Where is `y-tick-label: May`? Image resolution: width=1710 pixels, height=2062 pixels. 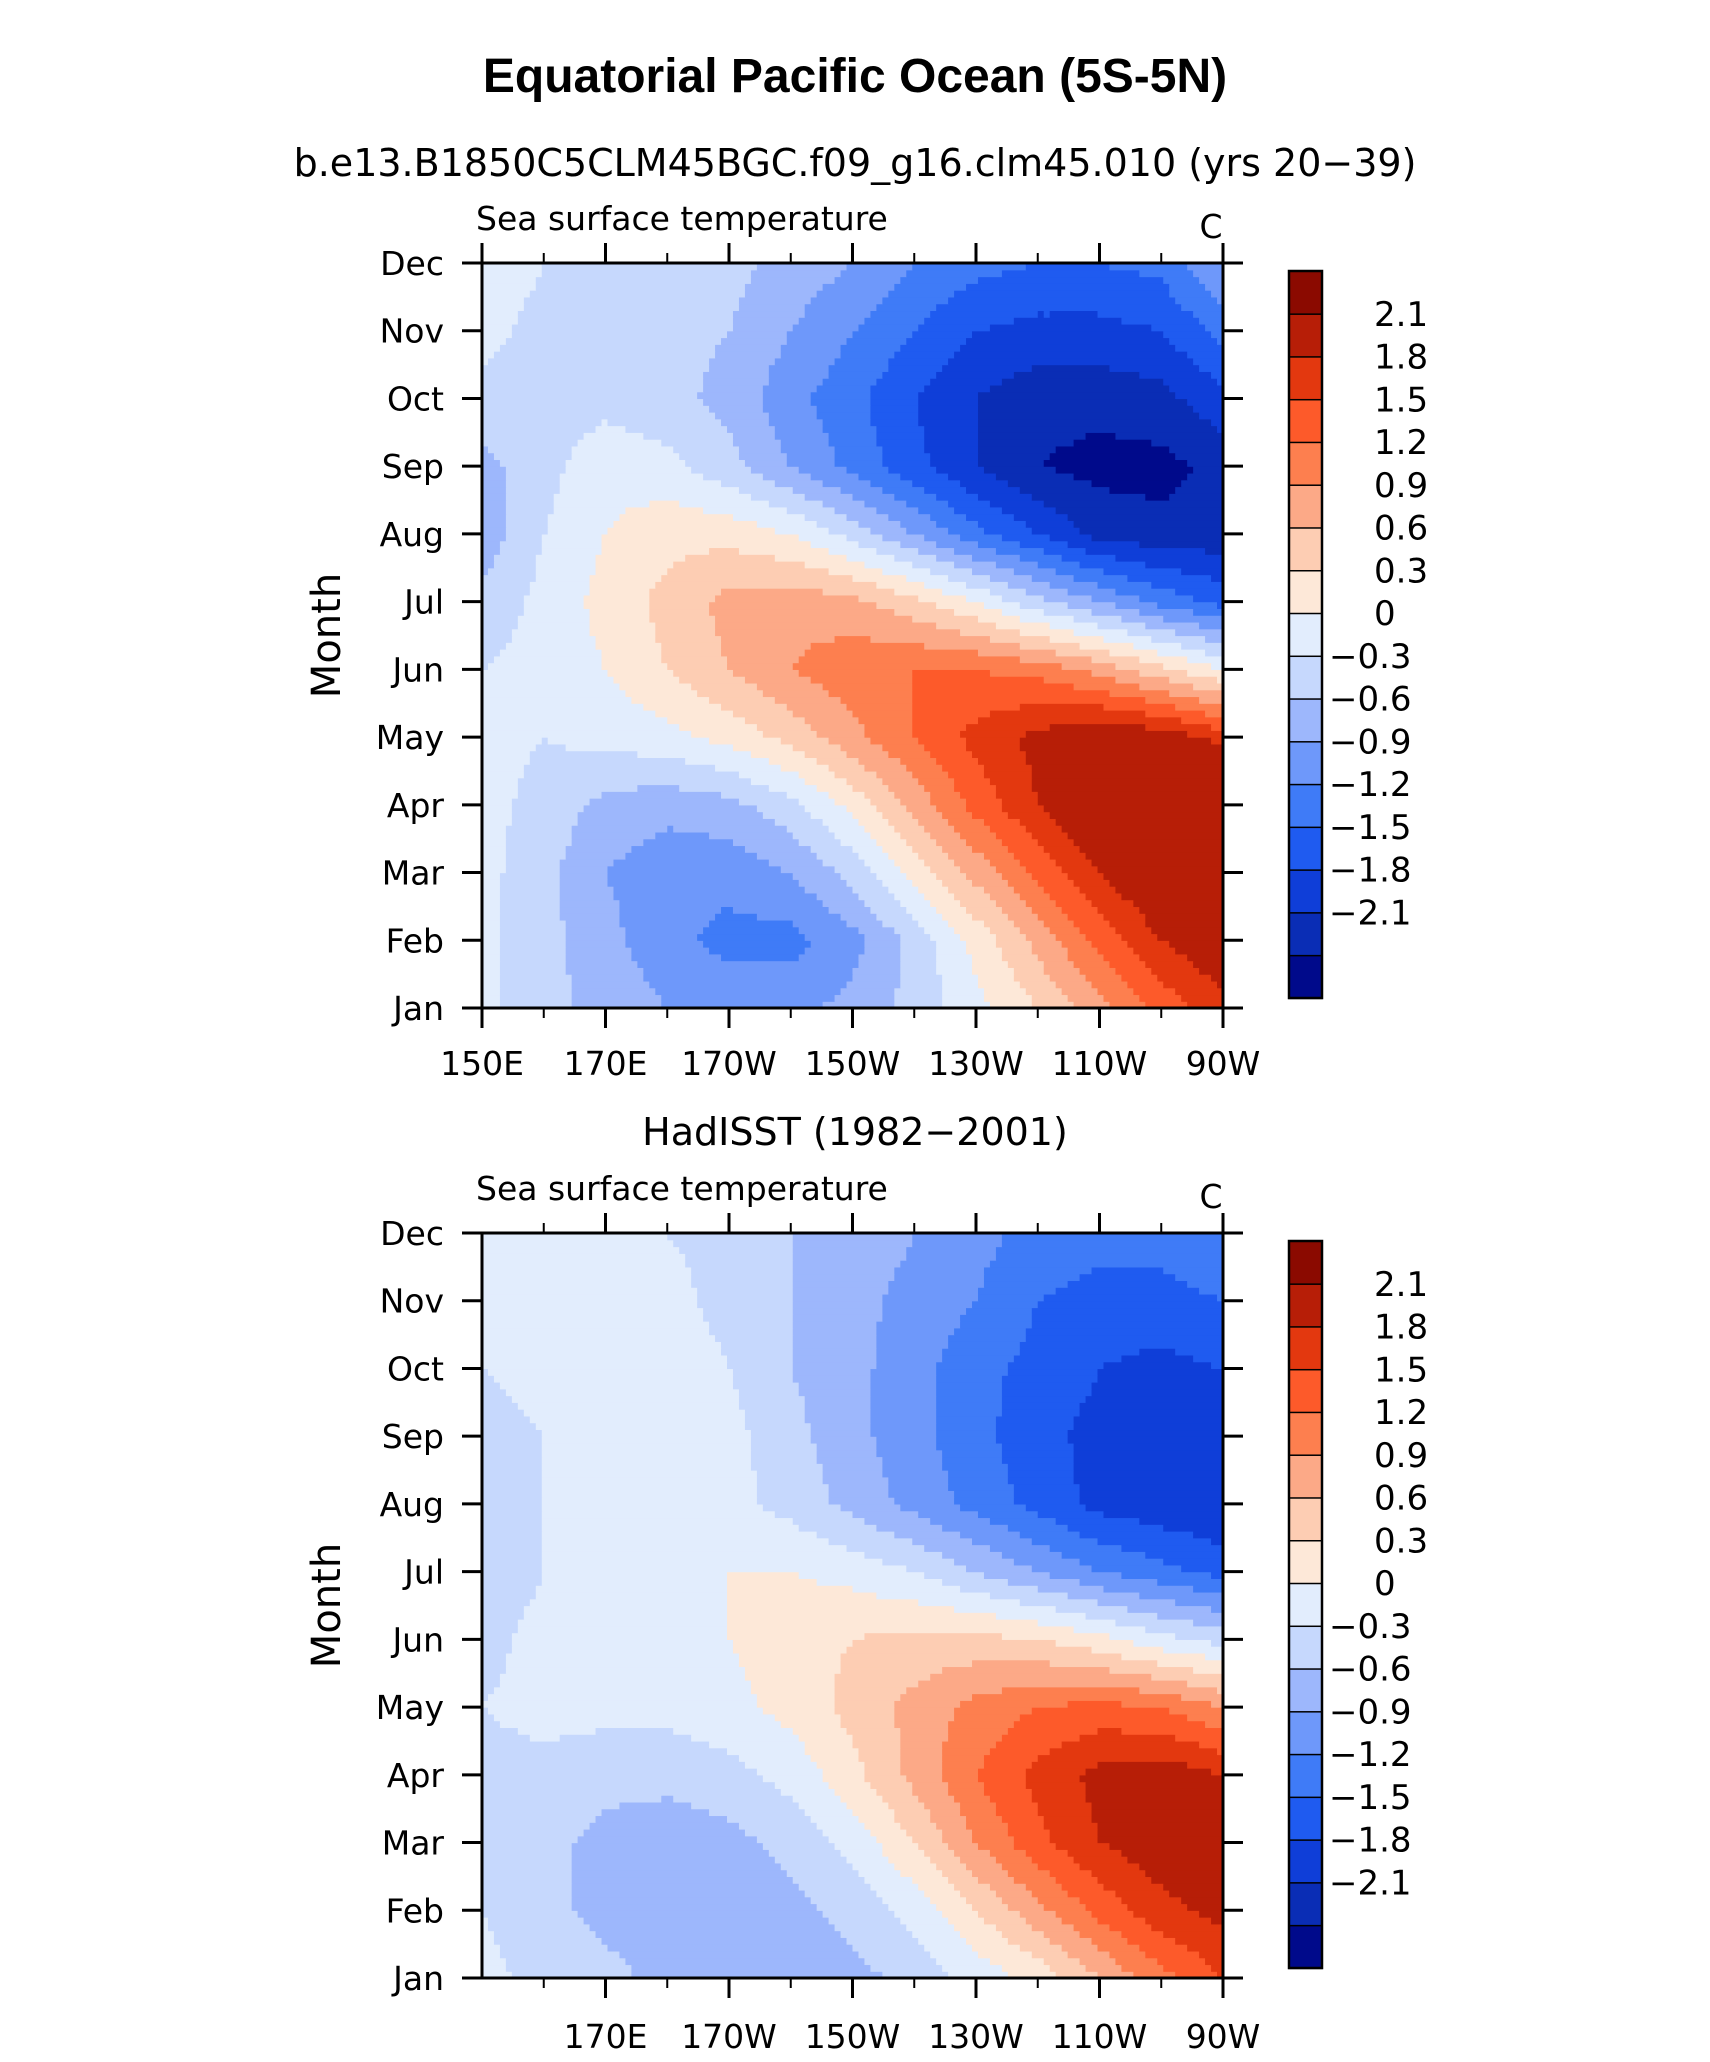 y-tick-label: May is located at coordinates (410, 737).